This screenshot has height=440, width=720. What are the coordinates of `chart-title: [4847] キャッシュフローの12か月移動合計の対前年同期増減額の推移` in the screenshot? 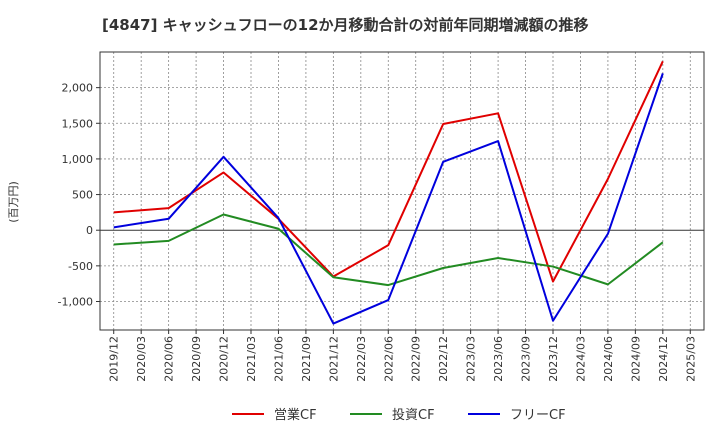 It's located at (345, 25).